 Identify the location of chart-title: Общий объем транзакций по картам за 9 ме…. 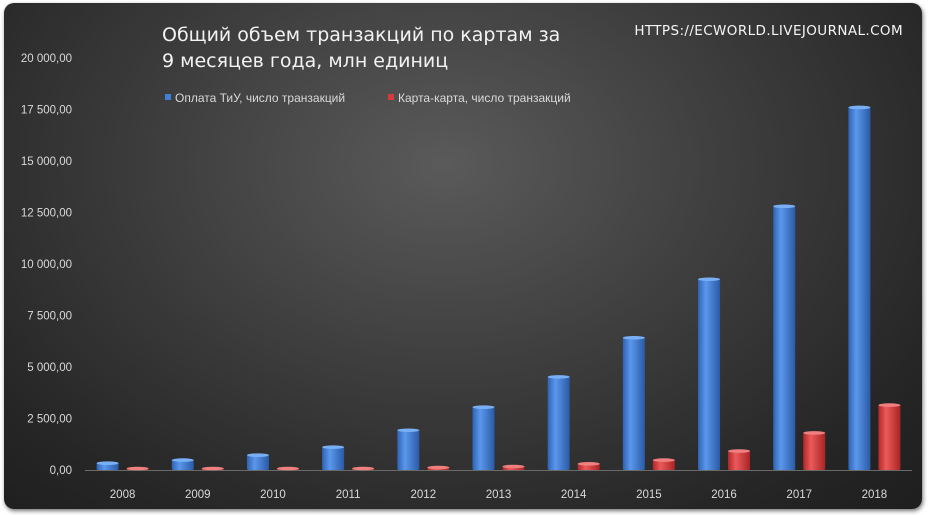
(361, 48).